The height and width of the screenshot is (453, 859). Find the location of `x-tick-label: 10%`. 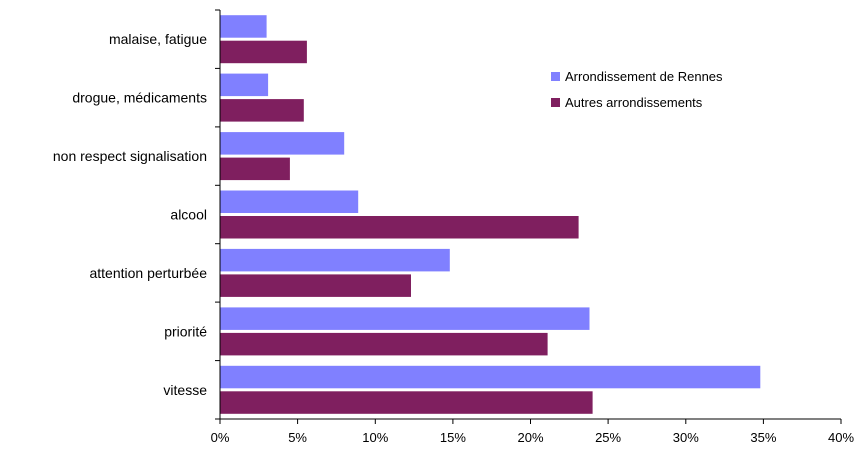

x-tick-label: 10% is located at coordinates (375, 437).